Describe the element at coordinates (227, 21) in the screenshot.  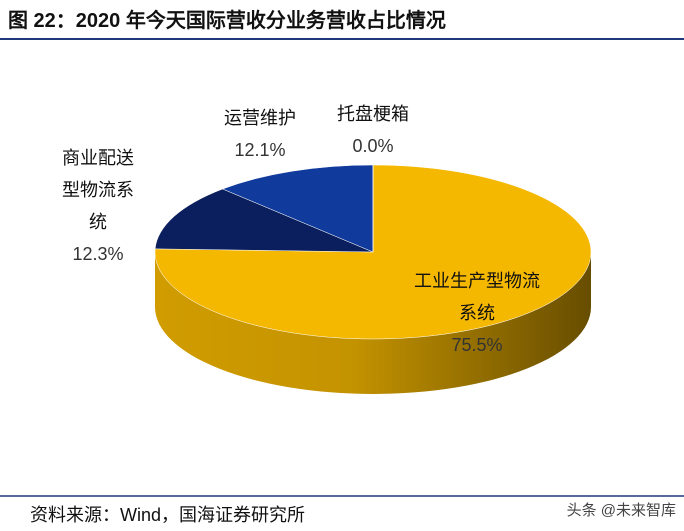
I see `chart-title: 图 22：2020 年今天国际营收分业务营收占比情况` at that location.